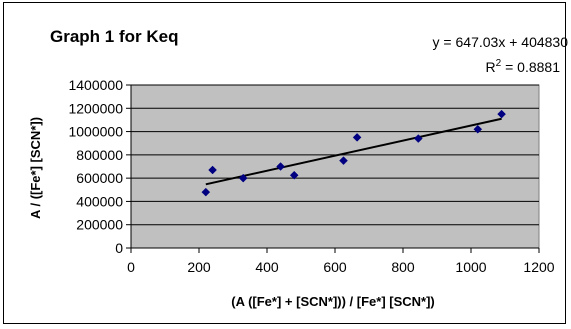 Image resolution: width=571 pixels, height=329 pixels. I want to click on trendline-equation: y = 647.03x + 404830, so click(501, 42).